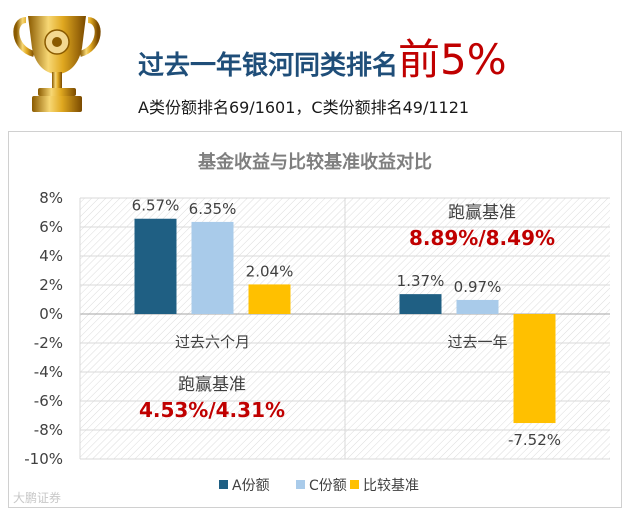 This screenshot has width=633, height=518. I want to click on category-label: 过去一年, so click(477, 342).